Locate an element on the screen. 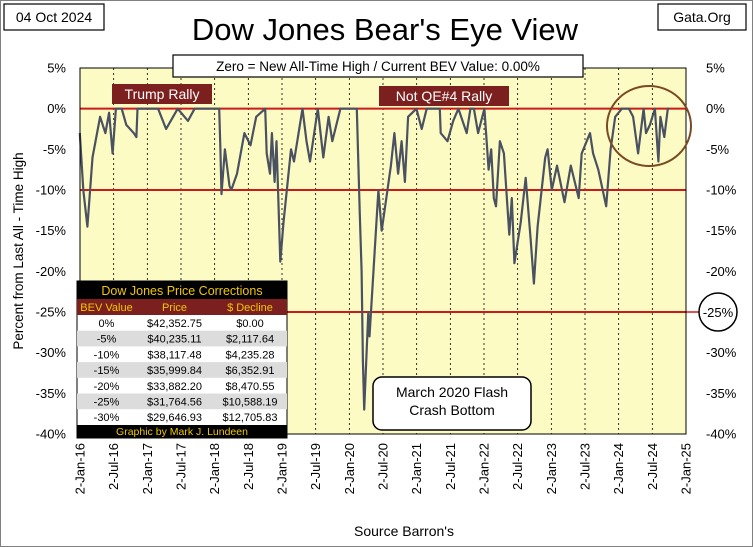 Image resolution: width=753 pixels, height=547 pixels. right-badge: -25% is located at coordinates (718, 312).